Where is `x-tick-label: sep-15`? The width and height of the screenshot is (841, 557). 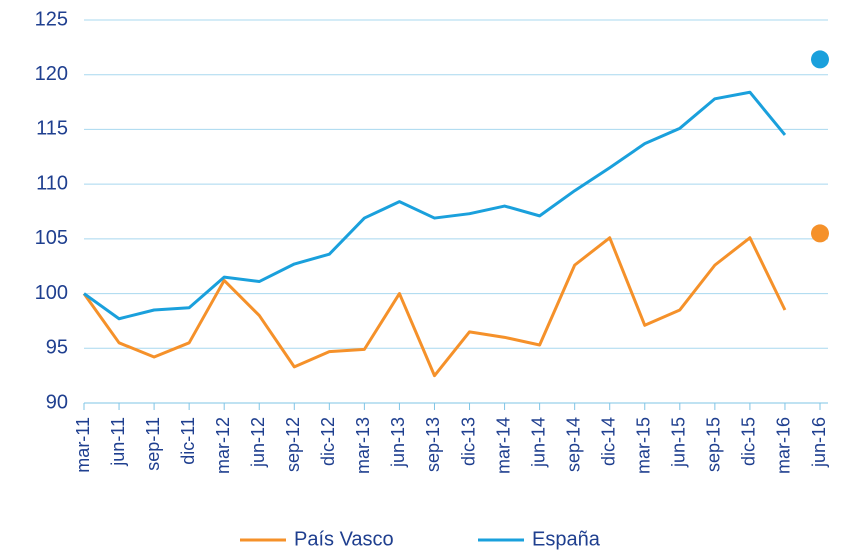
x-tick-label: sep-15 is located at coordinates (714, 444).